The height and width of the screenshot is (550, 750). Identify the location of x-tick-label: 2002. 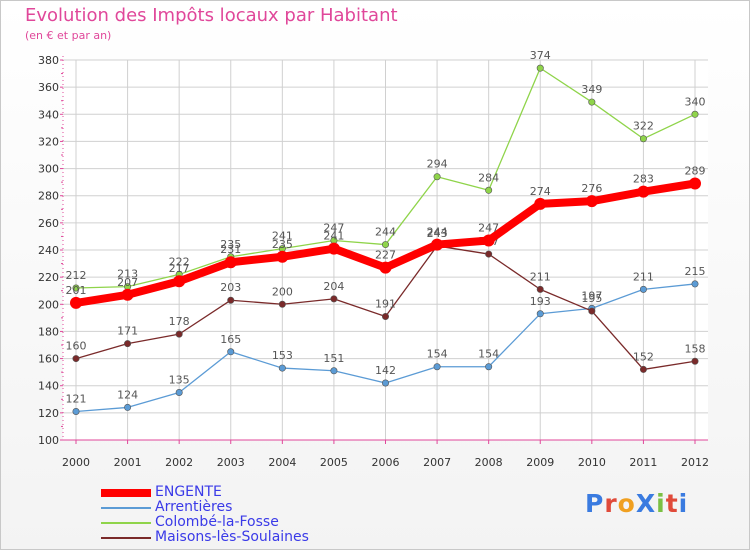
(179, 462).